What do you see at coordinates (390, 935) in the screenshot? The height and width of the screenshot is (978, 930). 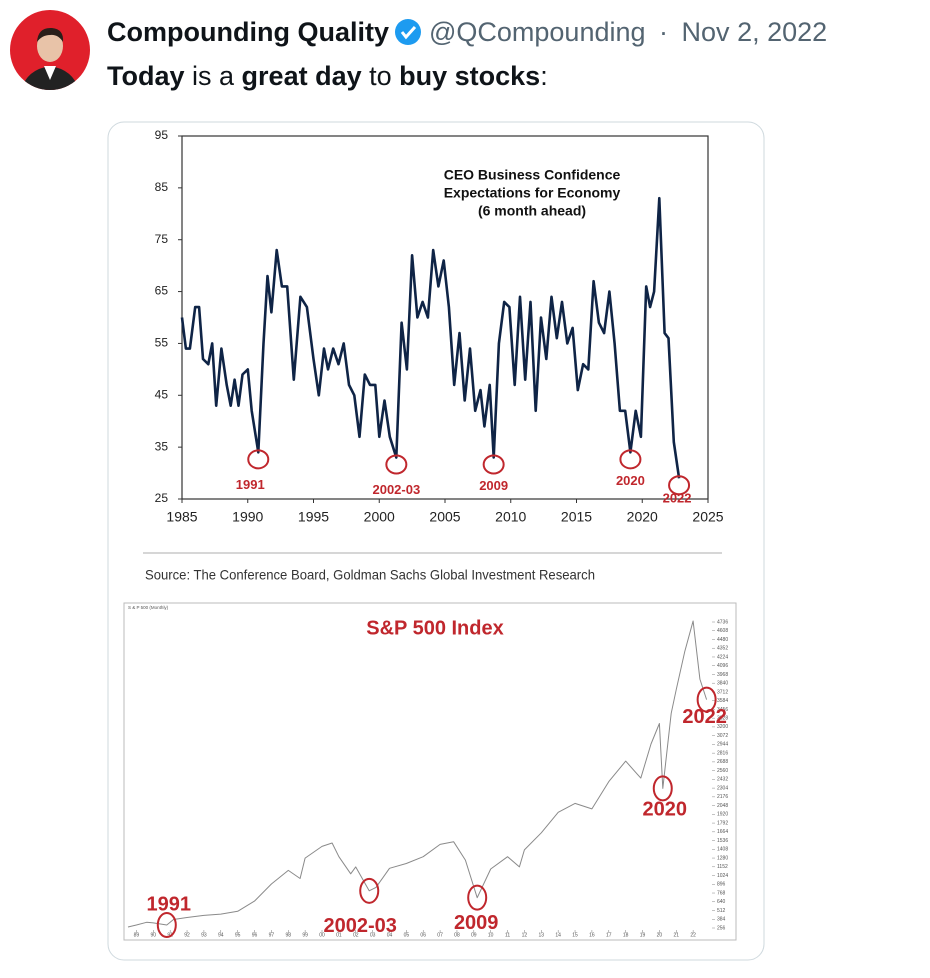 I see `x-tick-label: 04` at bounding box center [390, 935].